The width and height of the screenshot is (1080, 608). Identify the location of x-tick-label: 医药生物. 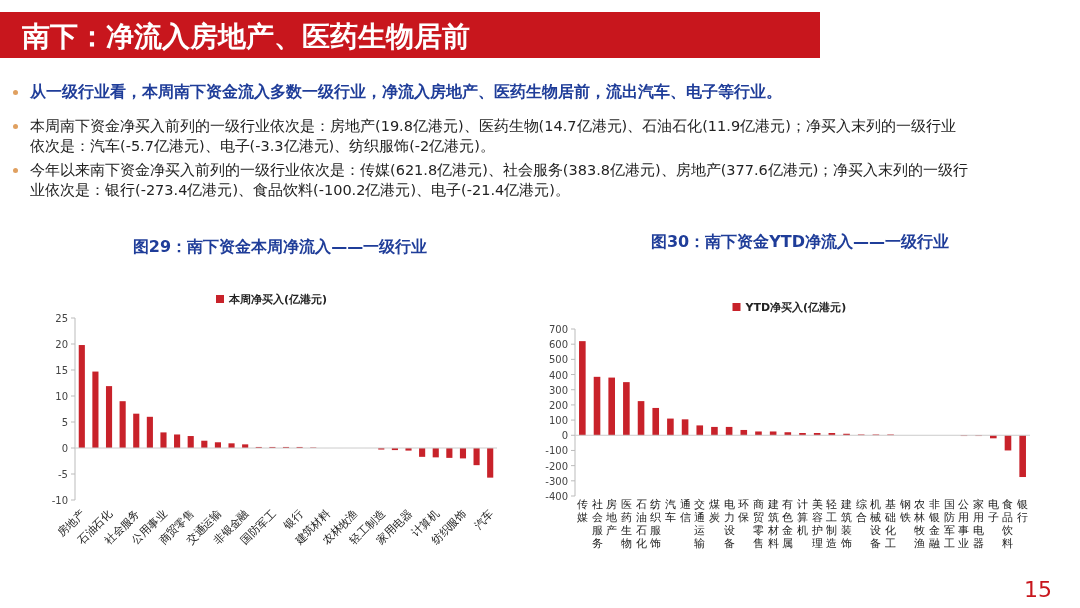
(626, 524).